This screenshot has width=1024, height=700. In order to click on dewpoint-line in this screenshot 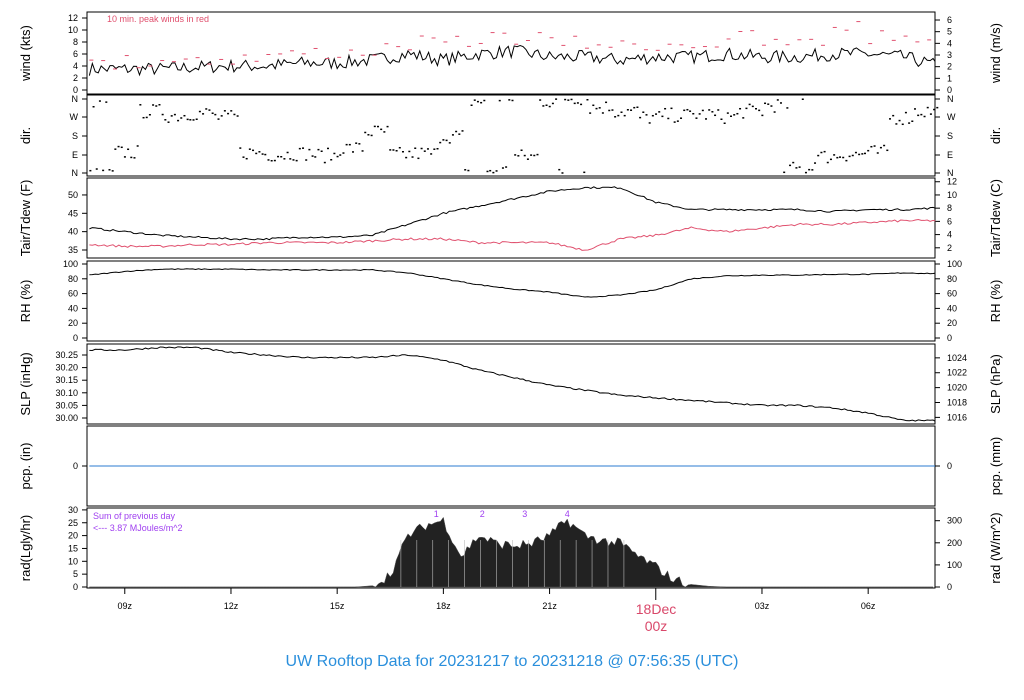, I will do `click(512, 235)`.